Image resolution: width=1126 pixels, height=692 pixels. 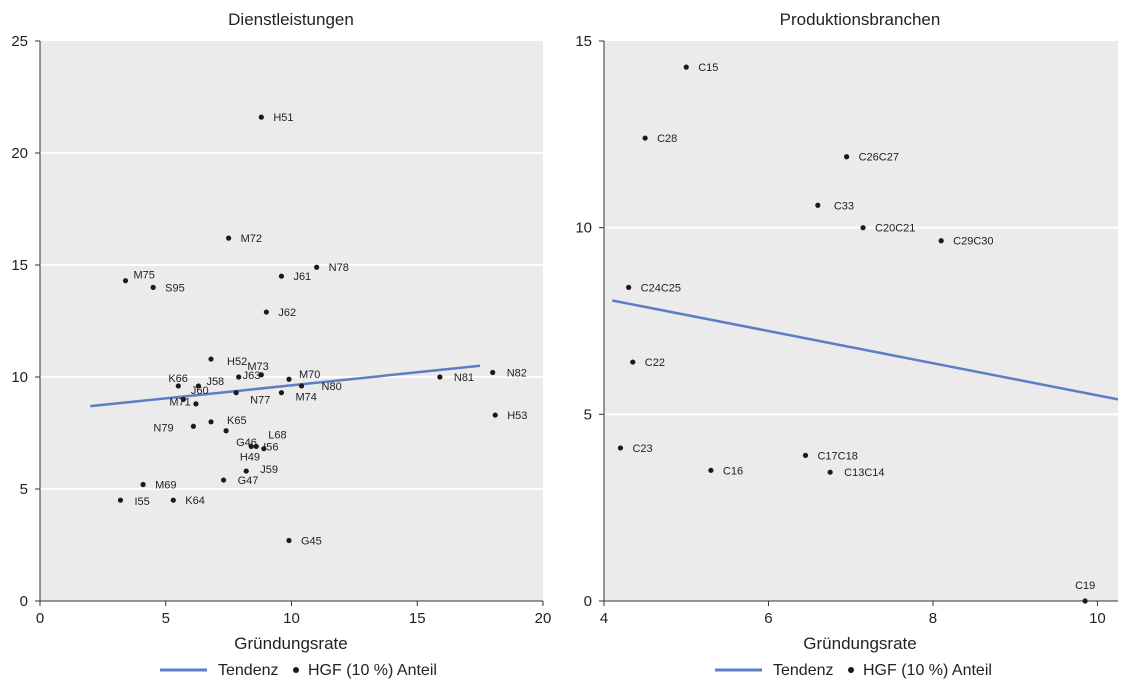 What do you see at coordinates (302, 277) in the screenshot?
I see `services-point-label-j61: J61` at bounding box center [302, 277].